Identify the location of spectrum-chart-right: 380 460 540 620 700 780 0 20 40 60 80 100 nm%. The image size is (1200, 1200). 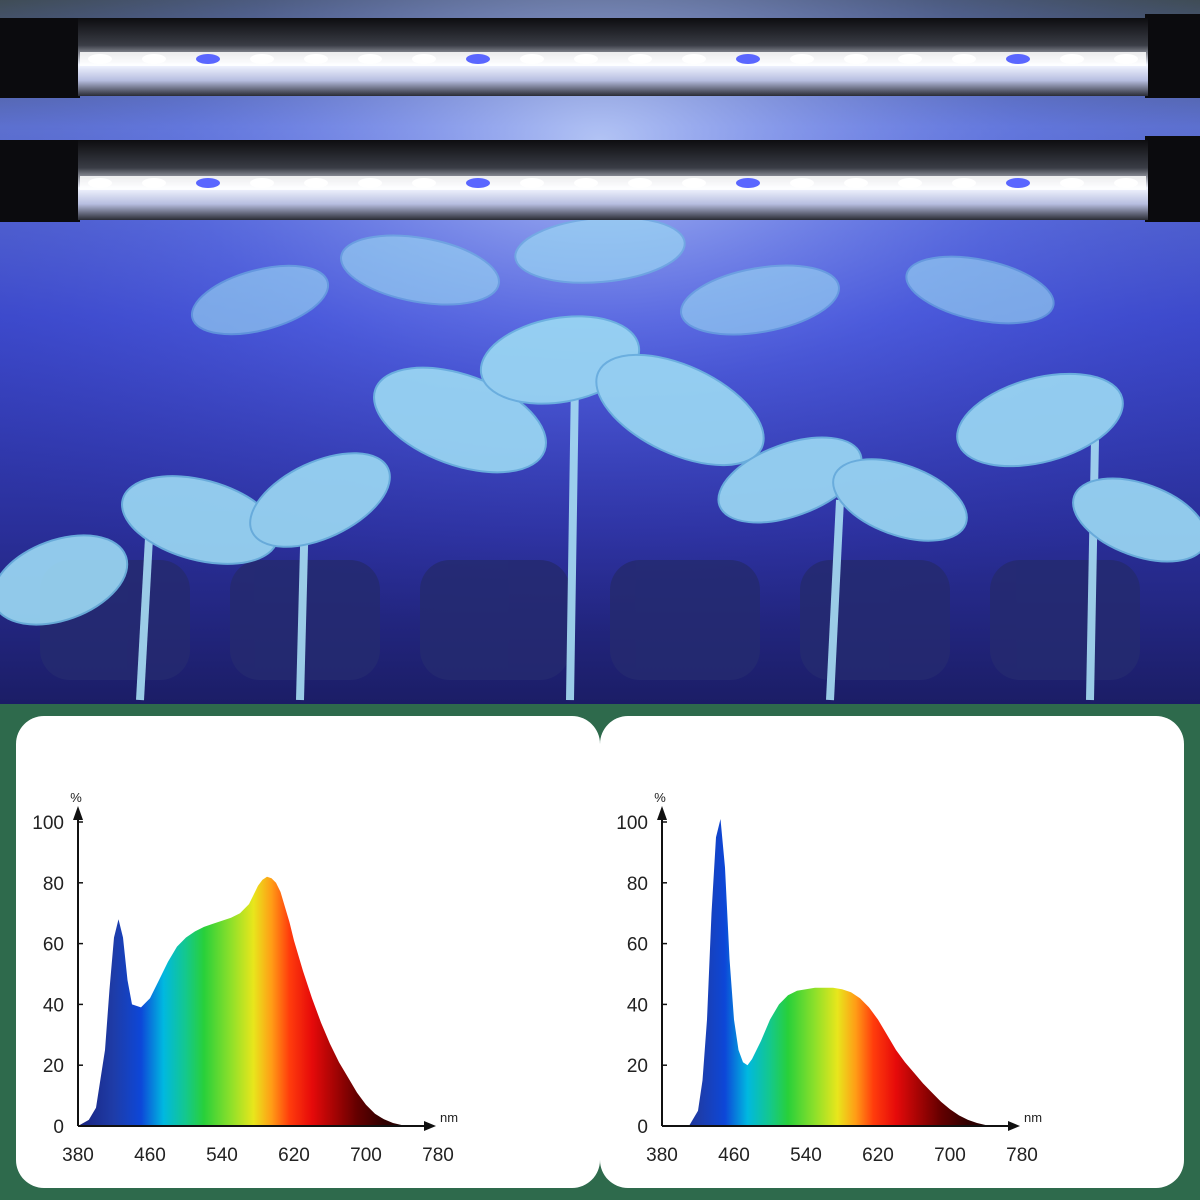
(829, 978).